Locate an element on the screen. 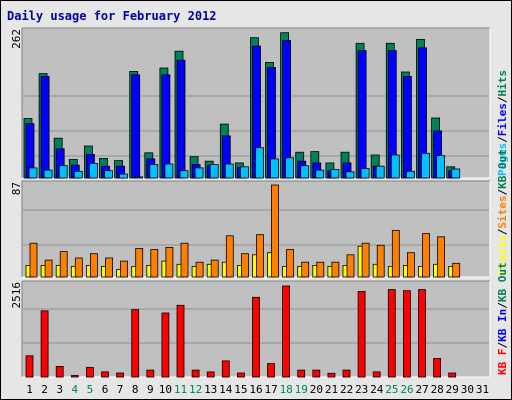  x-tick-label: 4 is located at coordinates (74, 389).